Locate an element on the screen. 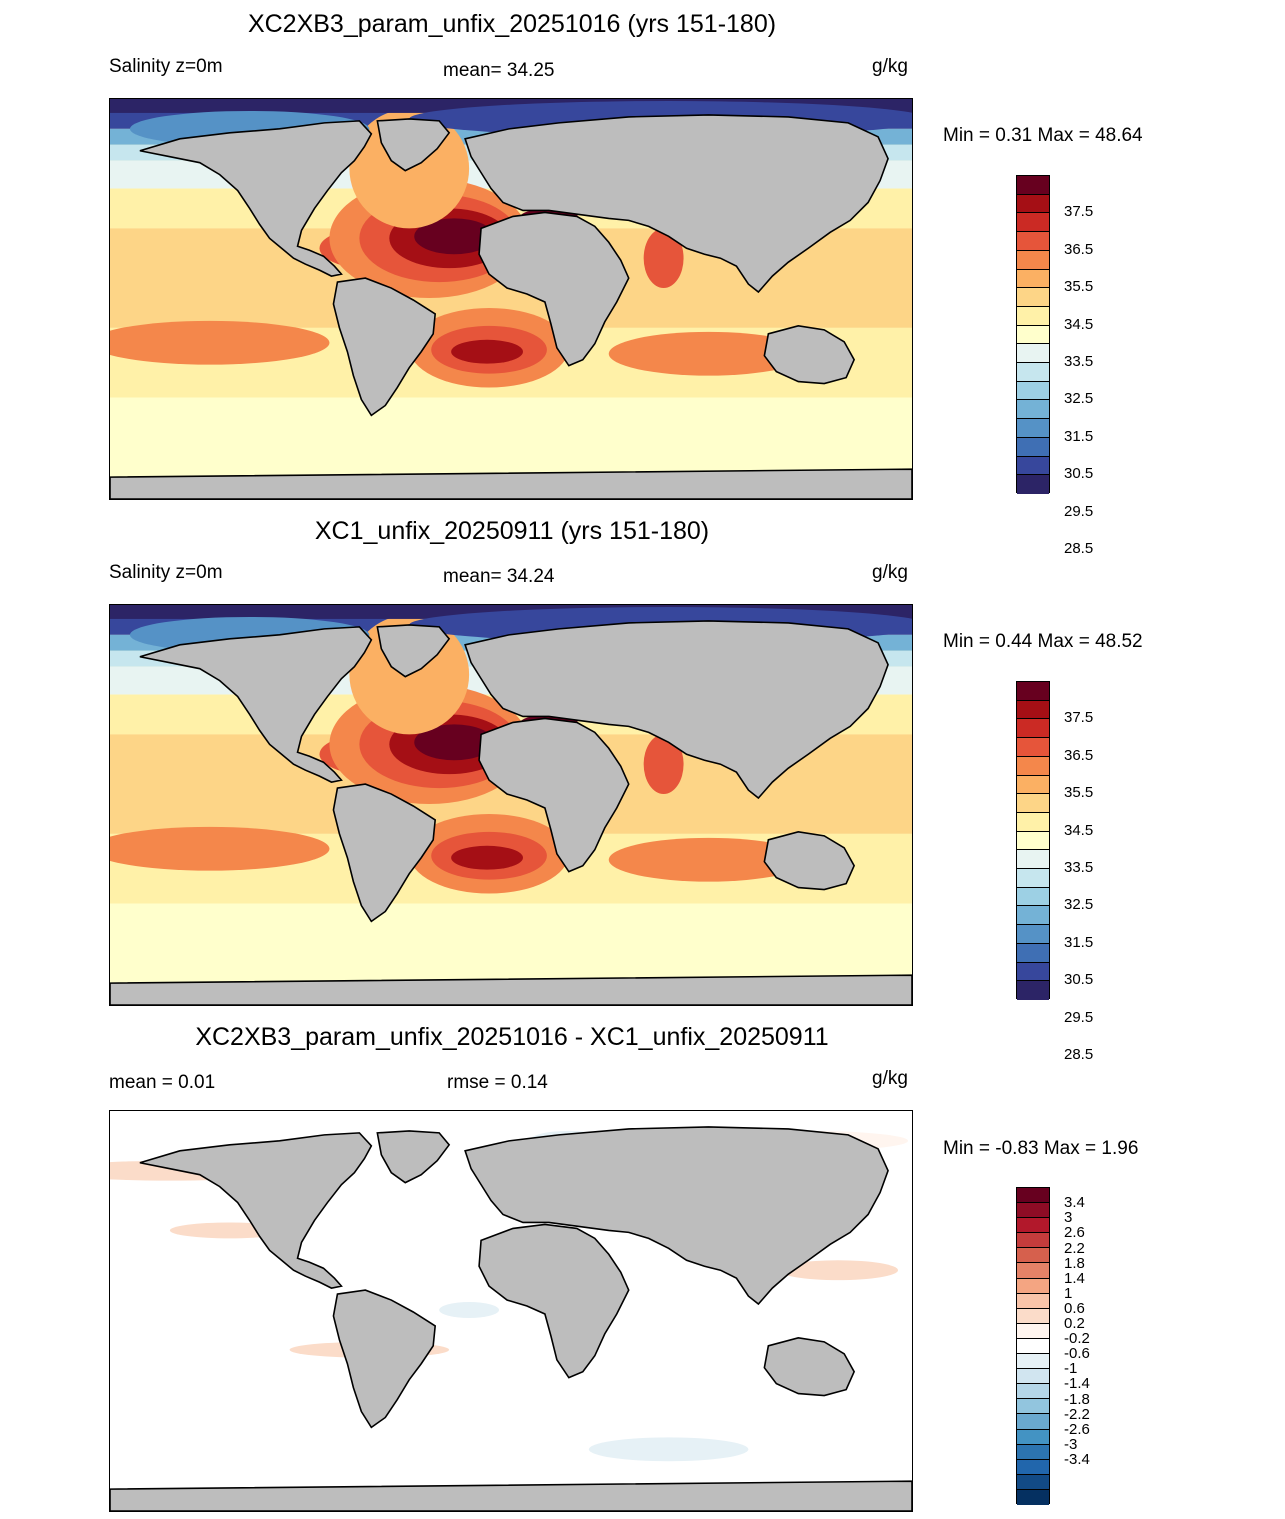 The height and width of the screenshot is (1519, 1285). colorbar-label: -0.6 is located at coordinates (1077, 1354).